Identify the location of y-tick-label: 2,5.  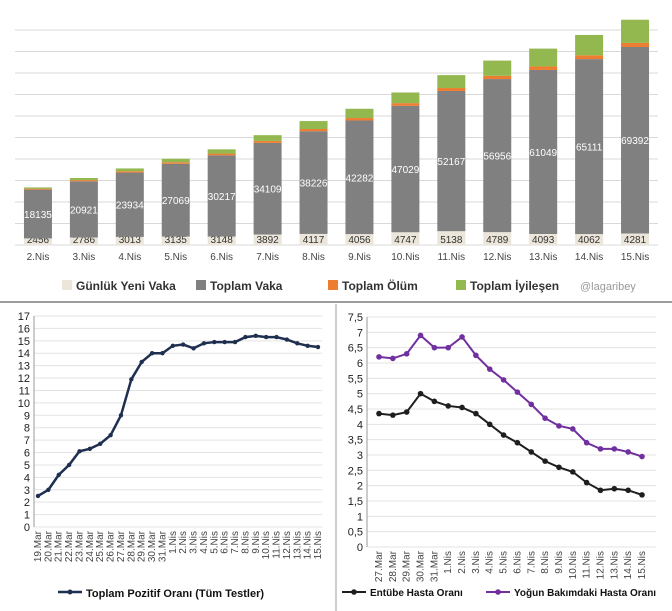
(355, 471).